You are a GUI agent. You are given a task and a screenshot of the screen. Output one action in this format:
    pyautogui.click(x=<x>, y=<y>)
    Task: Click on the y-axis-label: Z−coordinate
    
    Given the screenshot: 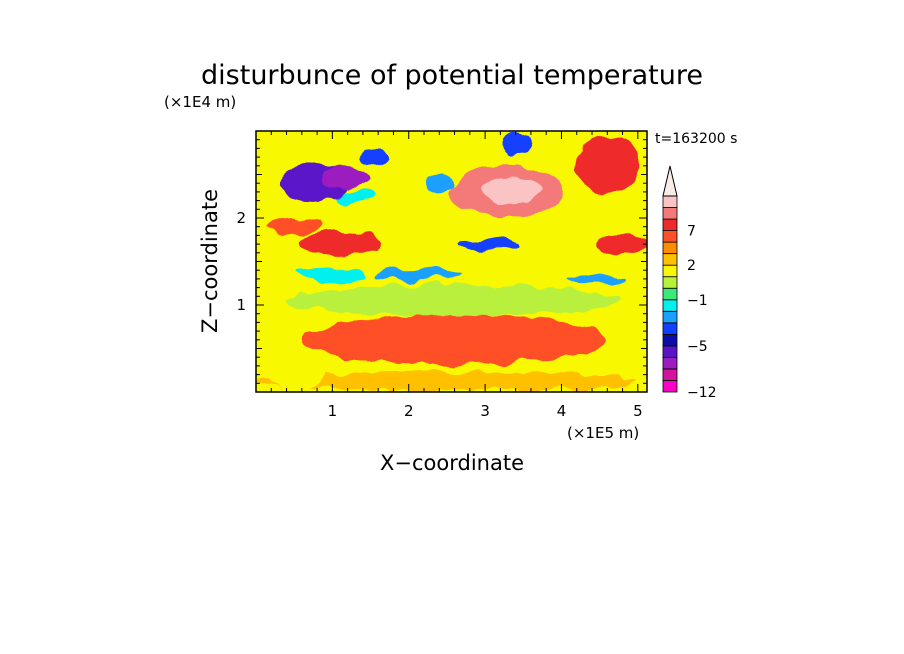 What is the action you would take?
    pyautogui.click(x=210, y=261)
    